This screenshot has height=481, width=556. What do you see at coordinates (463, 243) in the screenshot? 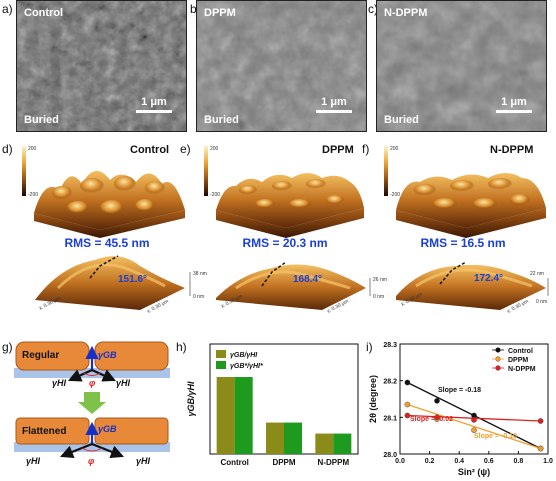
I see `rms-ndppm: RMS = 16.5 nm` at bounding box center [463, 243].